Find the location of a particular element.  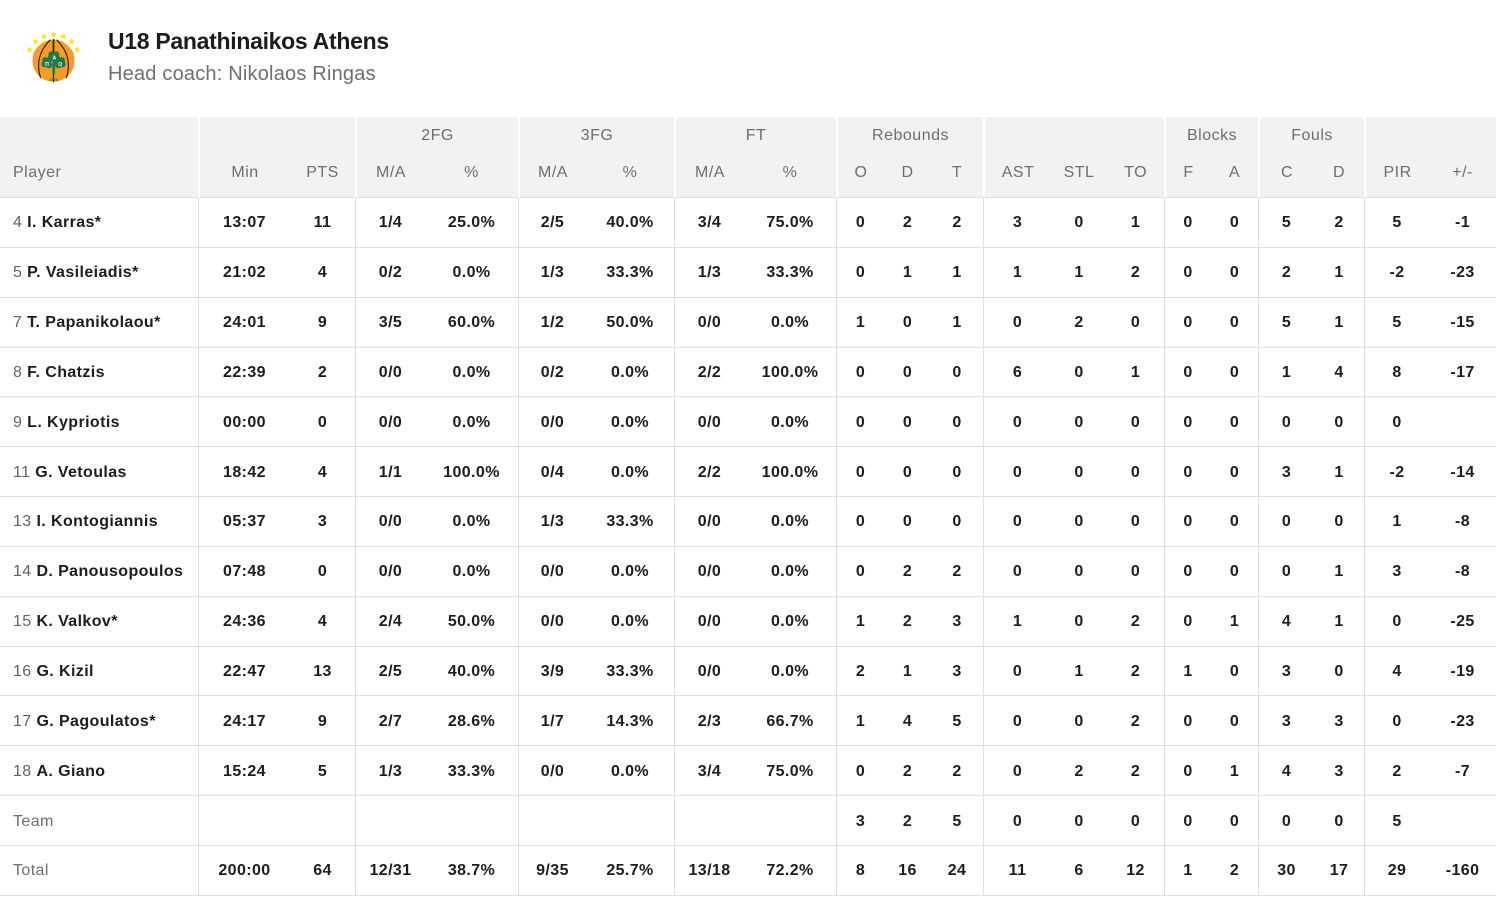

svg-text: 1908 is located at coordinates (54, 79).